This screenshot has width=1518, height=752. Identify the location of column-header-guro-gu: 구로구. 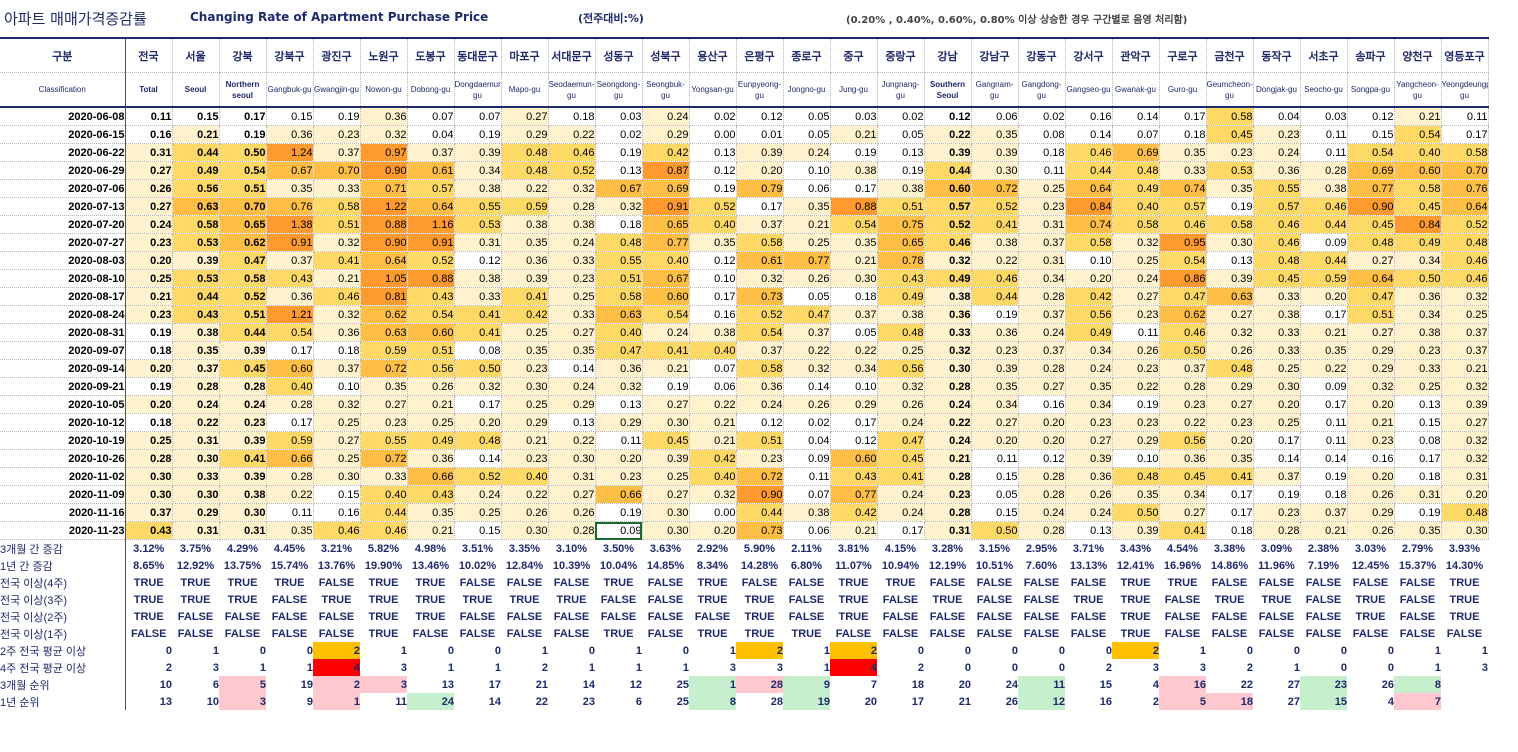
(1183, 55).